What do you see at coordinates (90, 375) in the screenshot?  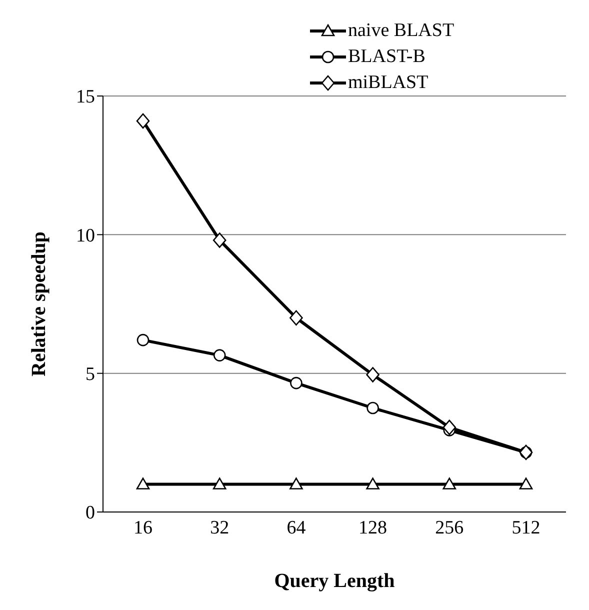 I see `y-tick-label: 5` at bounding box center [90, 375].